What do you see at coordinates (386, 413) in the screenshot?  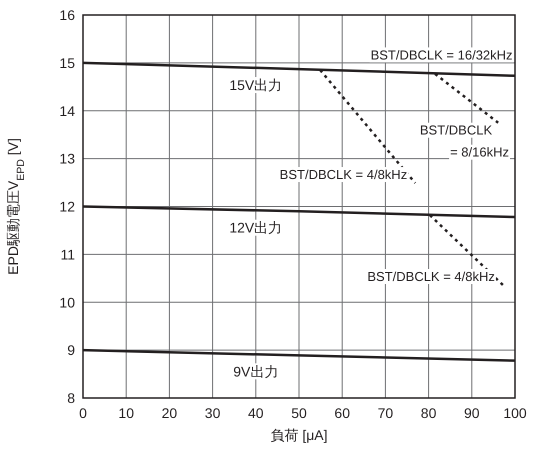 I see `x-tick-label: 70` at bounding box center [386, 413].